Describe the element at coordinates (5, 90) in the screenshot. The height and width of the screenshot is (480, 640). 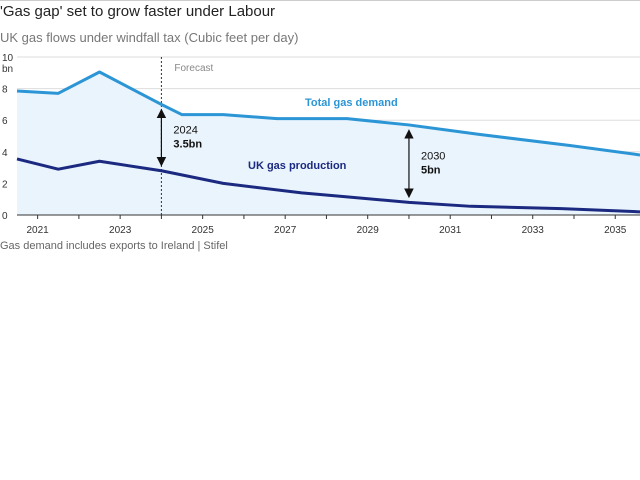
I see `y-tick-label: 8` at that location.